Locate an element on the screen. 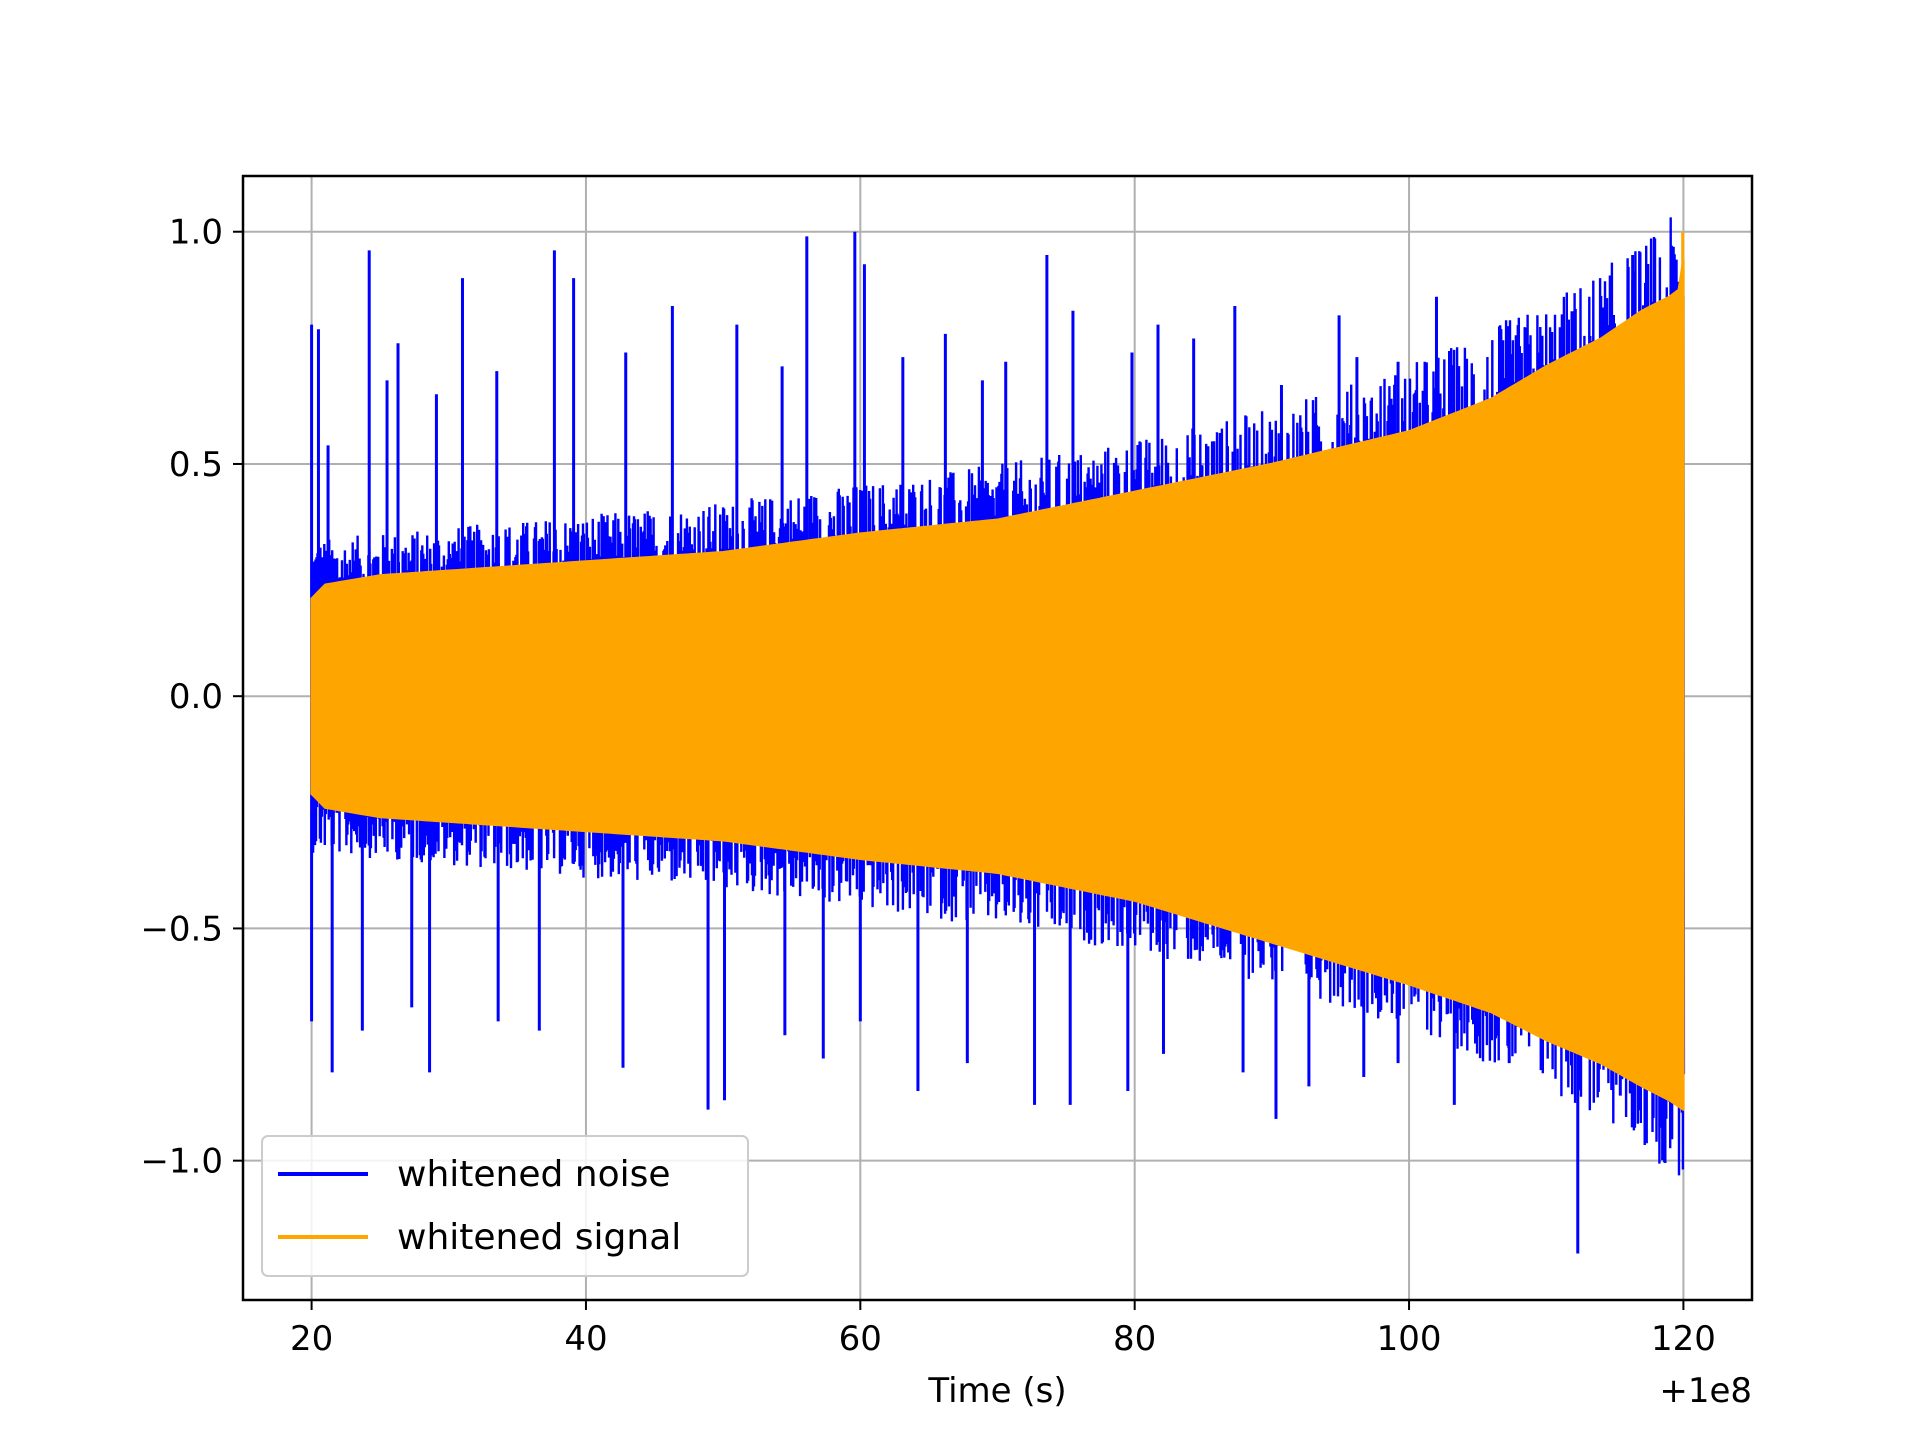 The height and width of the screenshot is (1445, 1920). legend-label: whitened signal is located at coordinates (539, 1237).